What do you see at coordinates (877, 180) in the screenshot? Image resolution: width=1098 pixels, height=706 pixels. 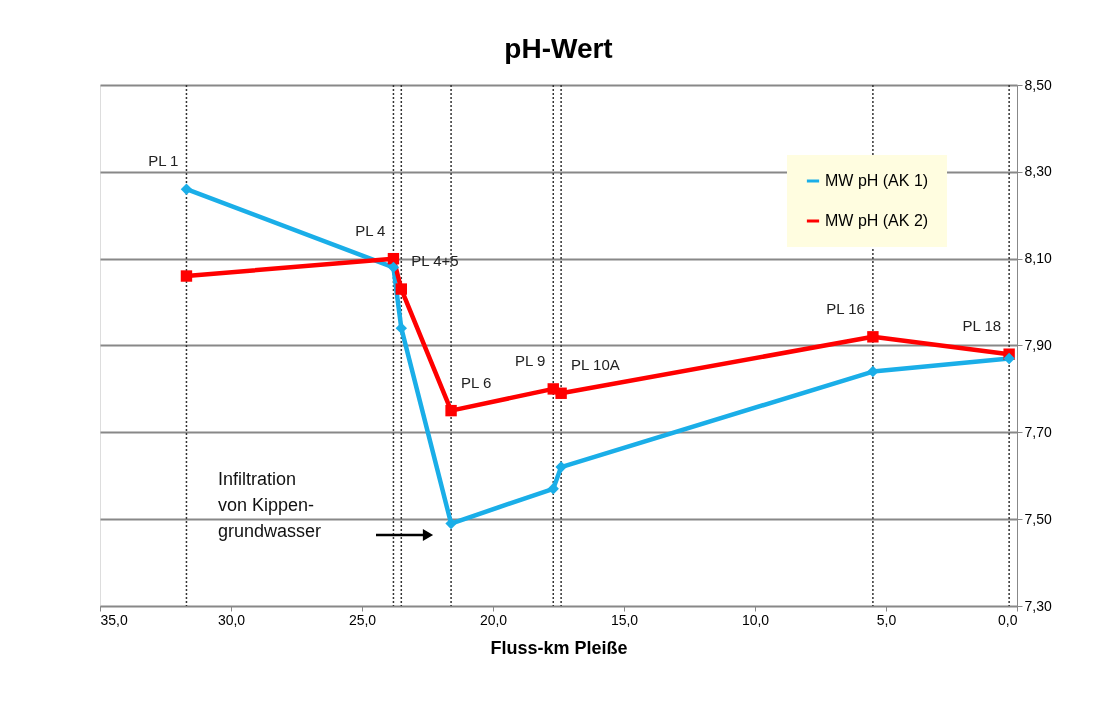 I see `legend-label: MW pH (AK 1)` at bounding box center [877, 180].